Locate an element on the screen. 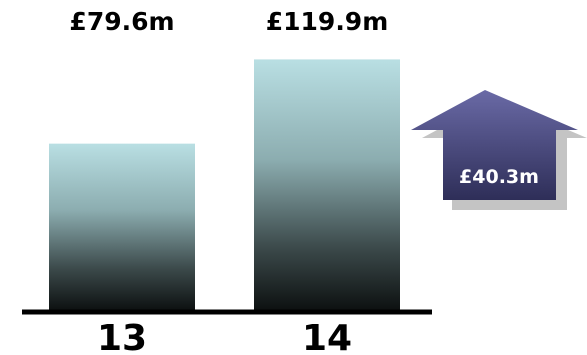  x-tick-label-14: 14 is located at coordinates (327, 336).